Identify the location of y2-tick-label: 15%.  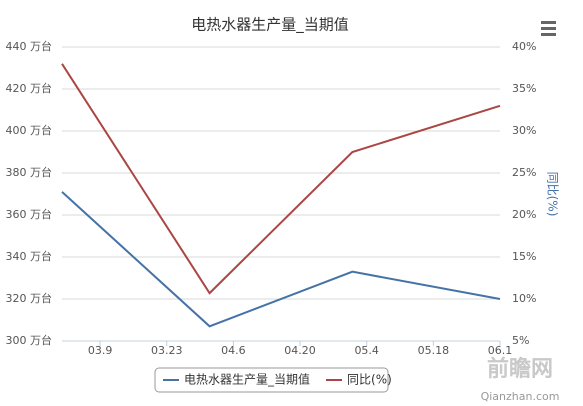
(524, 256).